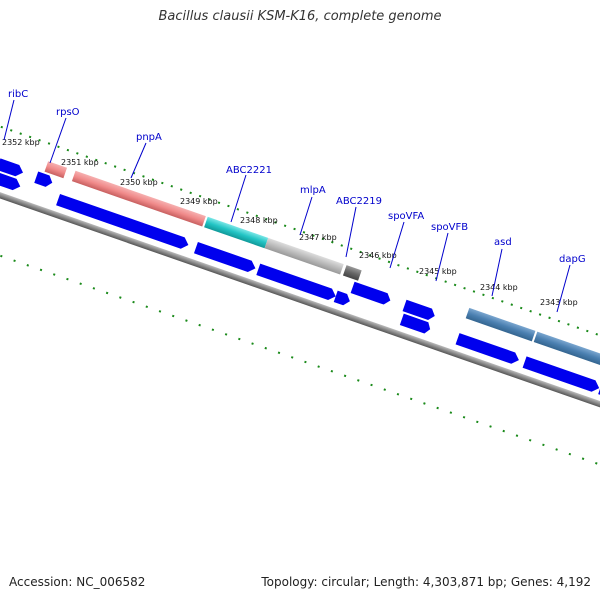  I want to click on gene-label-rpso: rpsO, so click(68, 112).